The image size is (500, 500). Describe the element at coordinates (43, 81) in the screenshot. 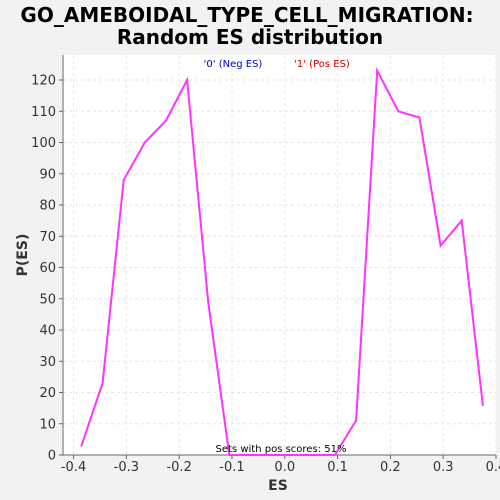

I see `y-tick-label-12: 120` at that location.